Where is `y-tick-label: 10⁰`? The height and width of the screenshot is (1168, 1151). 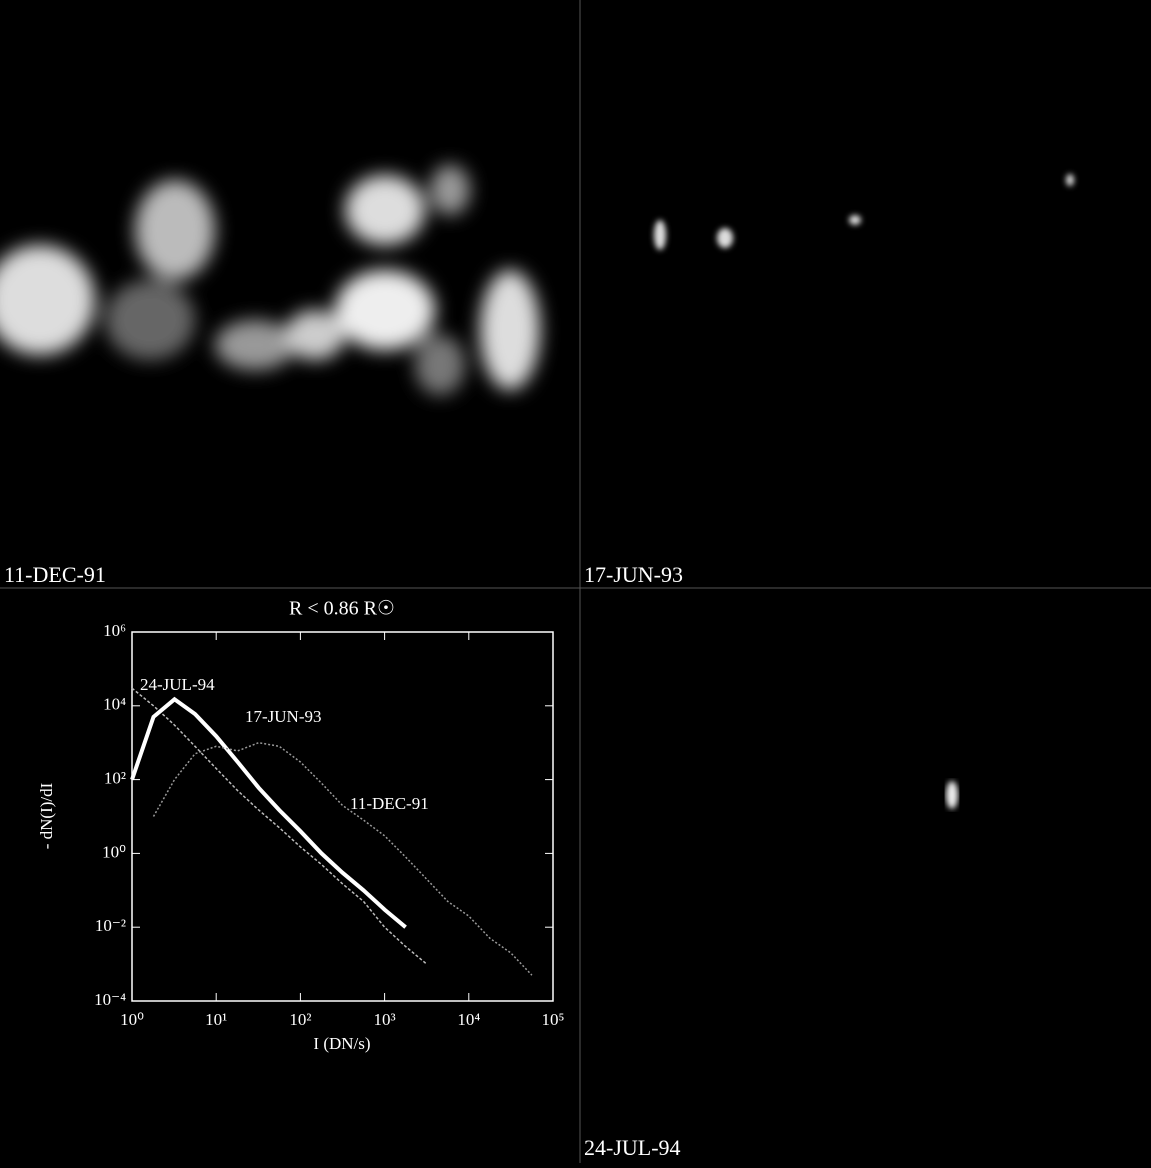 y-tick-label: 10⁰ is located at coordinates (114, 851).